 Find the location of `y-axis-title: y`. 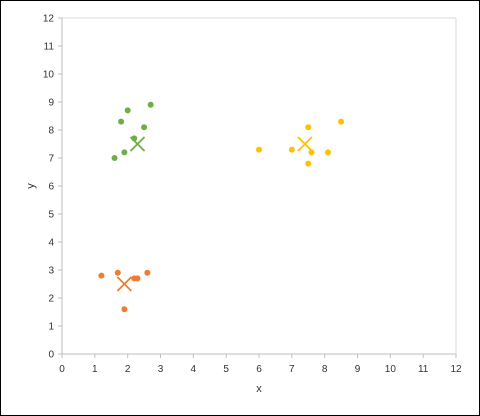

y-axis-title: y is located at coordinates (31, 186).